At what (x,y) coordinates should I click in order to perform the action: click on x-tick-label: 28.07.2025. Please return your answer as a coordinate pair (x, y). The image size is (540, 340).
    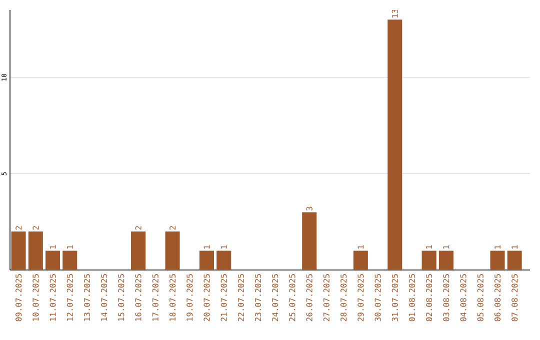
    Looking at the image, I should click on (343, 298).